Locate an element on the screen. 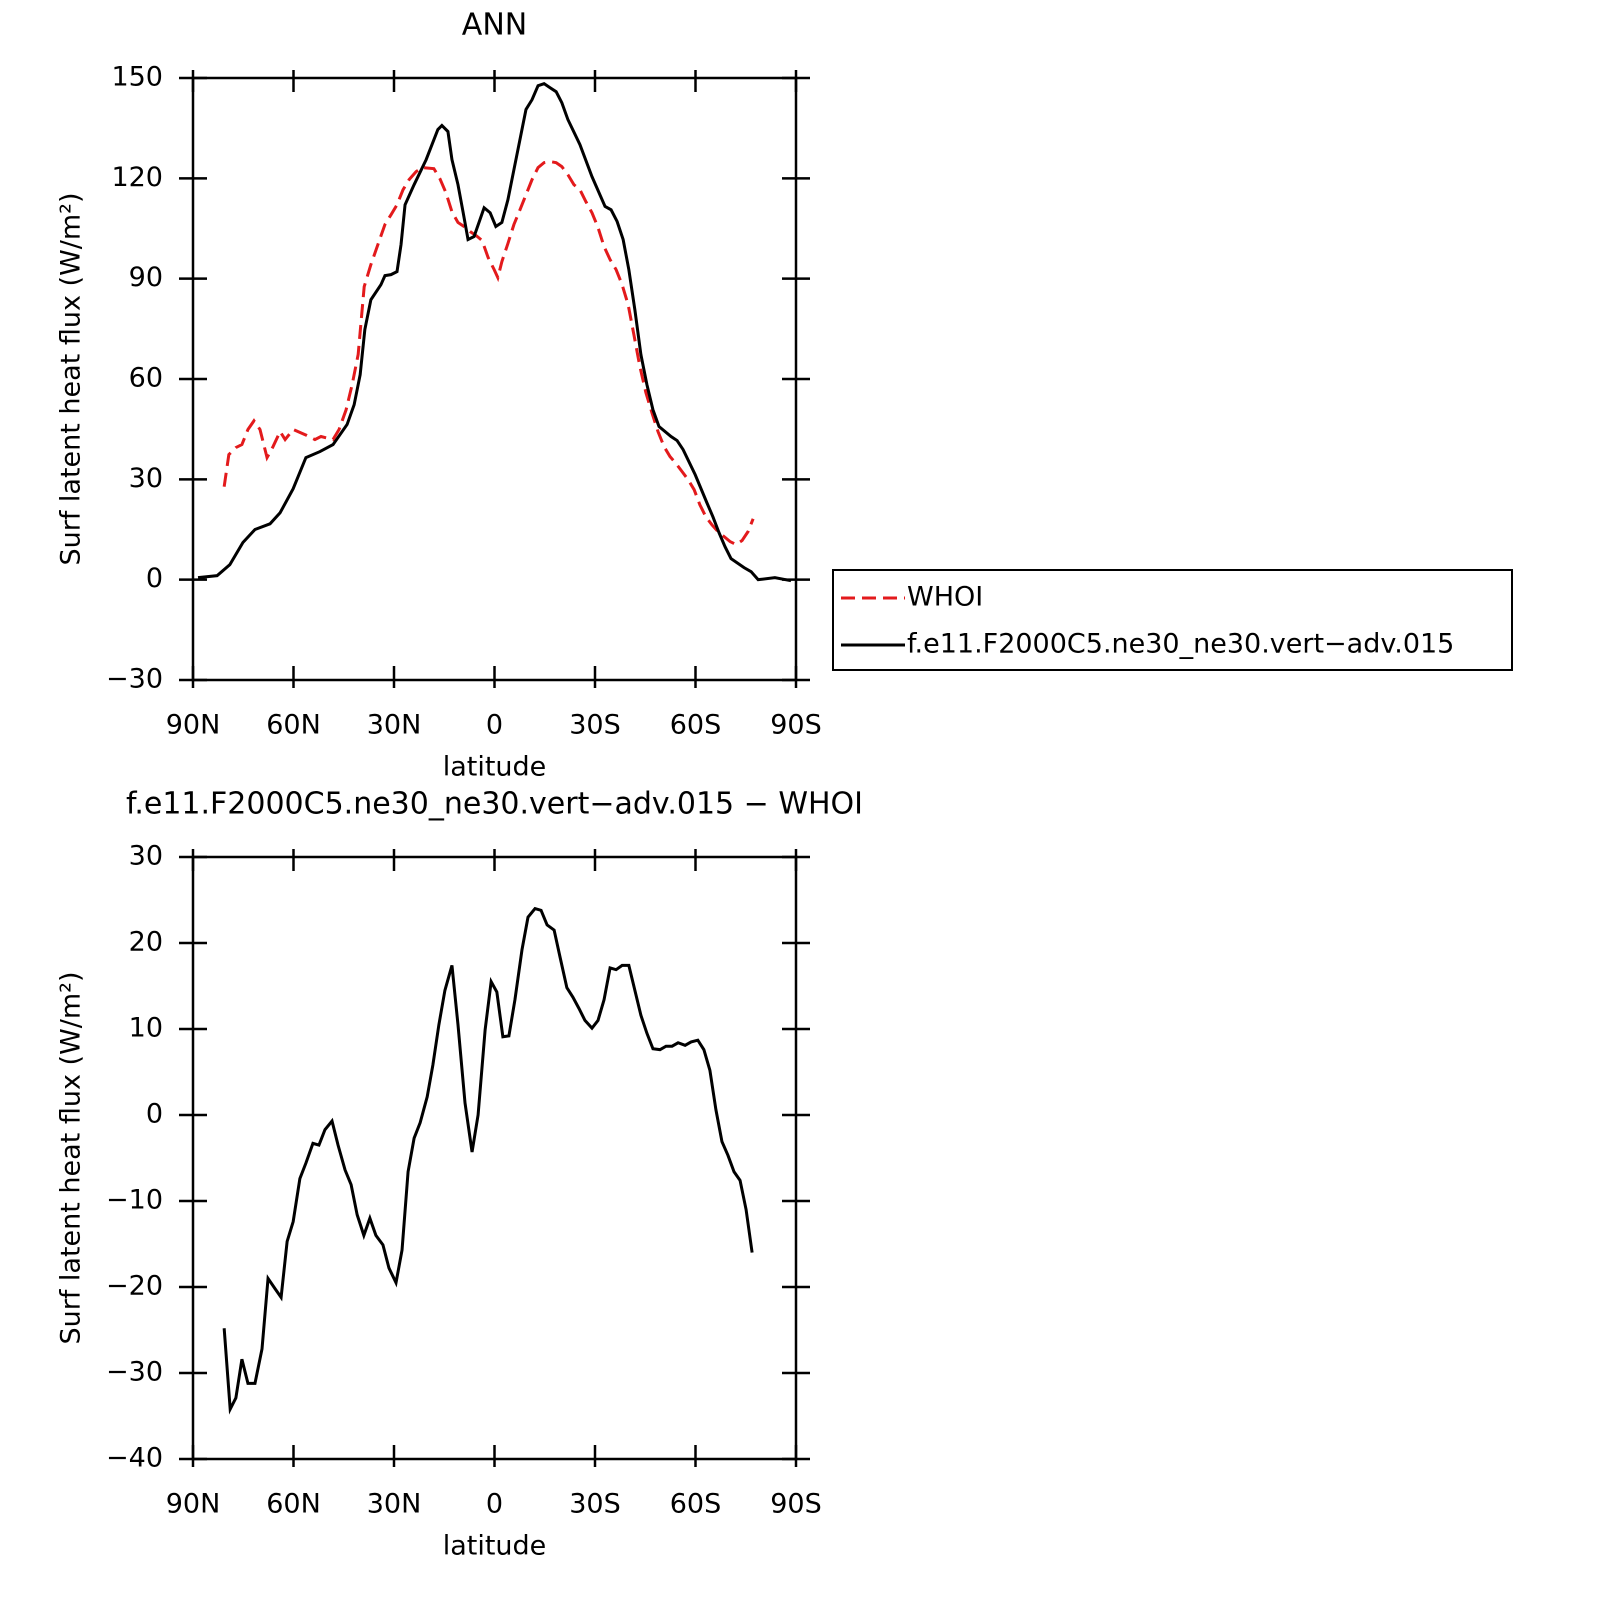 The image size is (1597, 1597). y-tick-label: 20 is located at coordinates (146, 942).